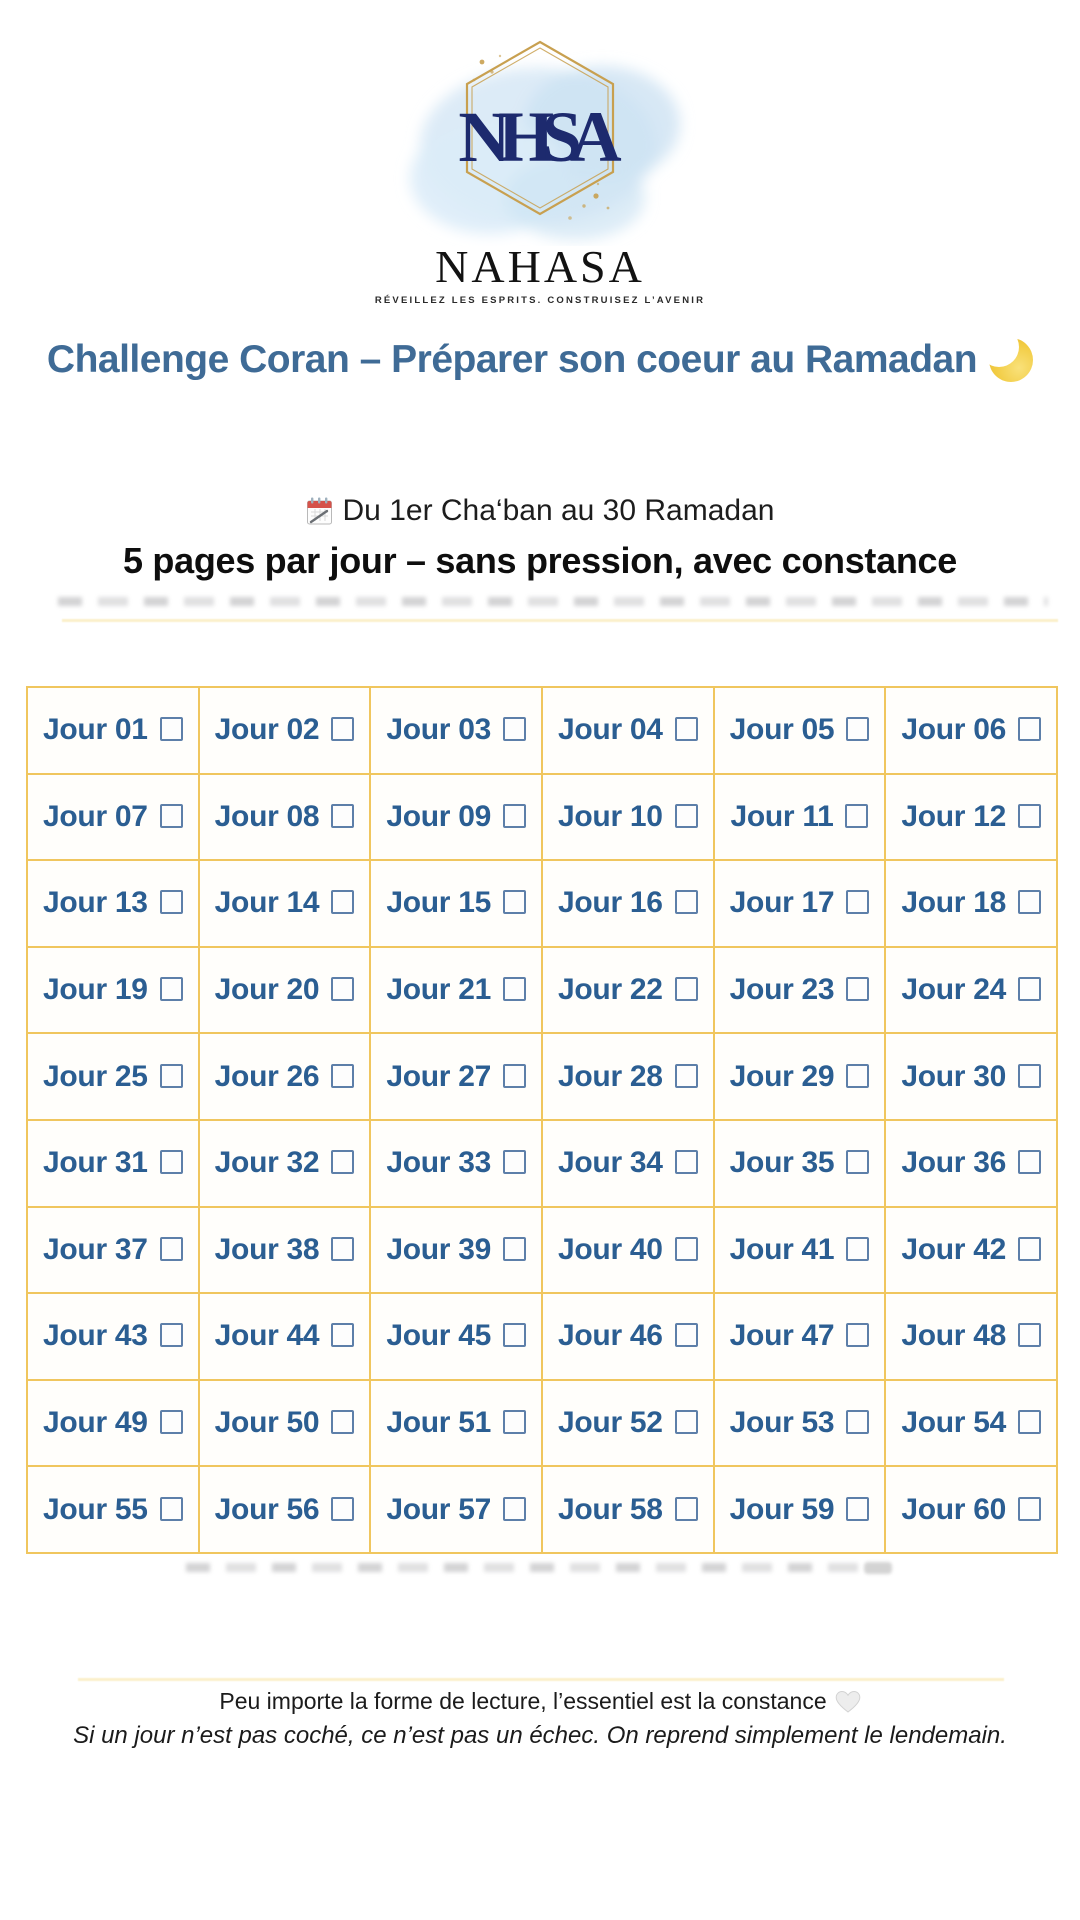 The width and height of the screenshot is (1080, 1920). Describe the element at coordinates (782, 1249) in the screenshot. I see `day-label: Jour 41` at that location.